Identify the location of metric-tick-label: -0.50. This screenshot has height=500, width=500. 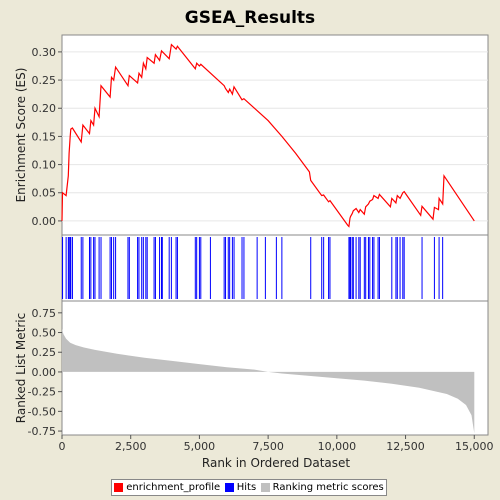
(42, 411).